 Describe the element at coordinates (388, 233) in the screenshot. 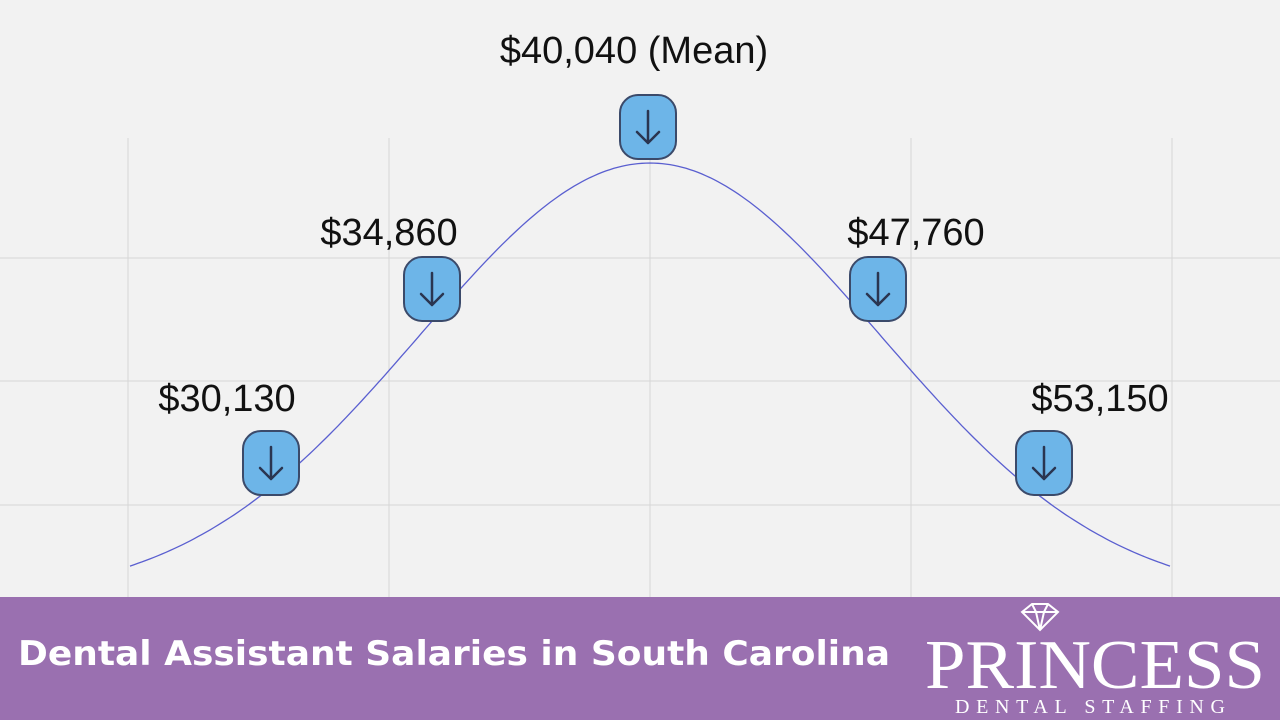

I see `salary-label: $34,860` at that location.